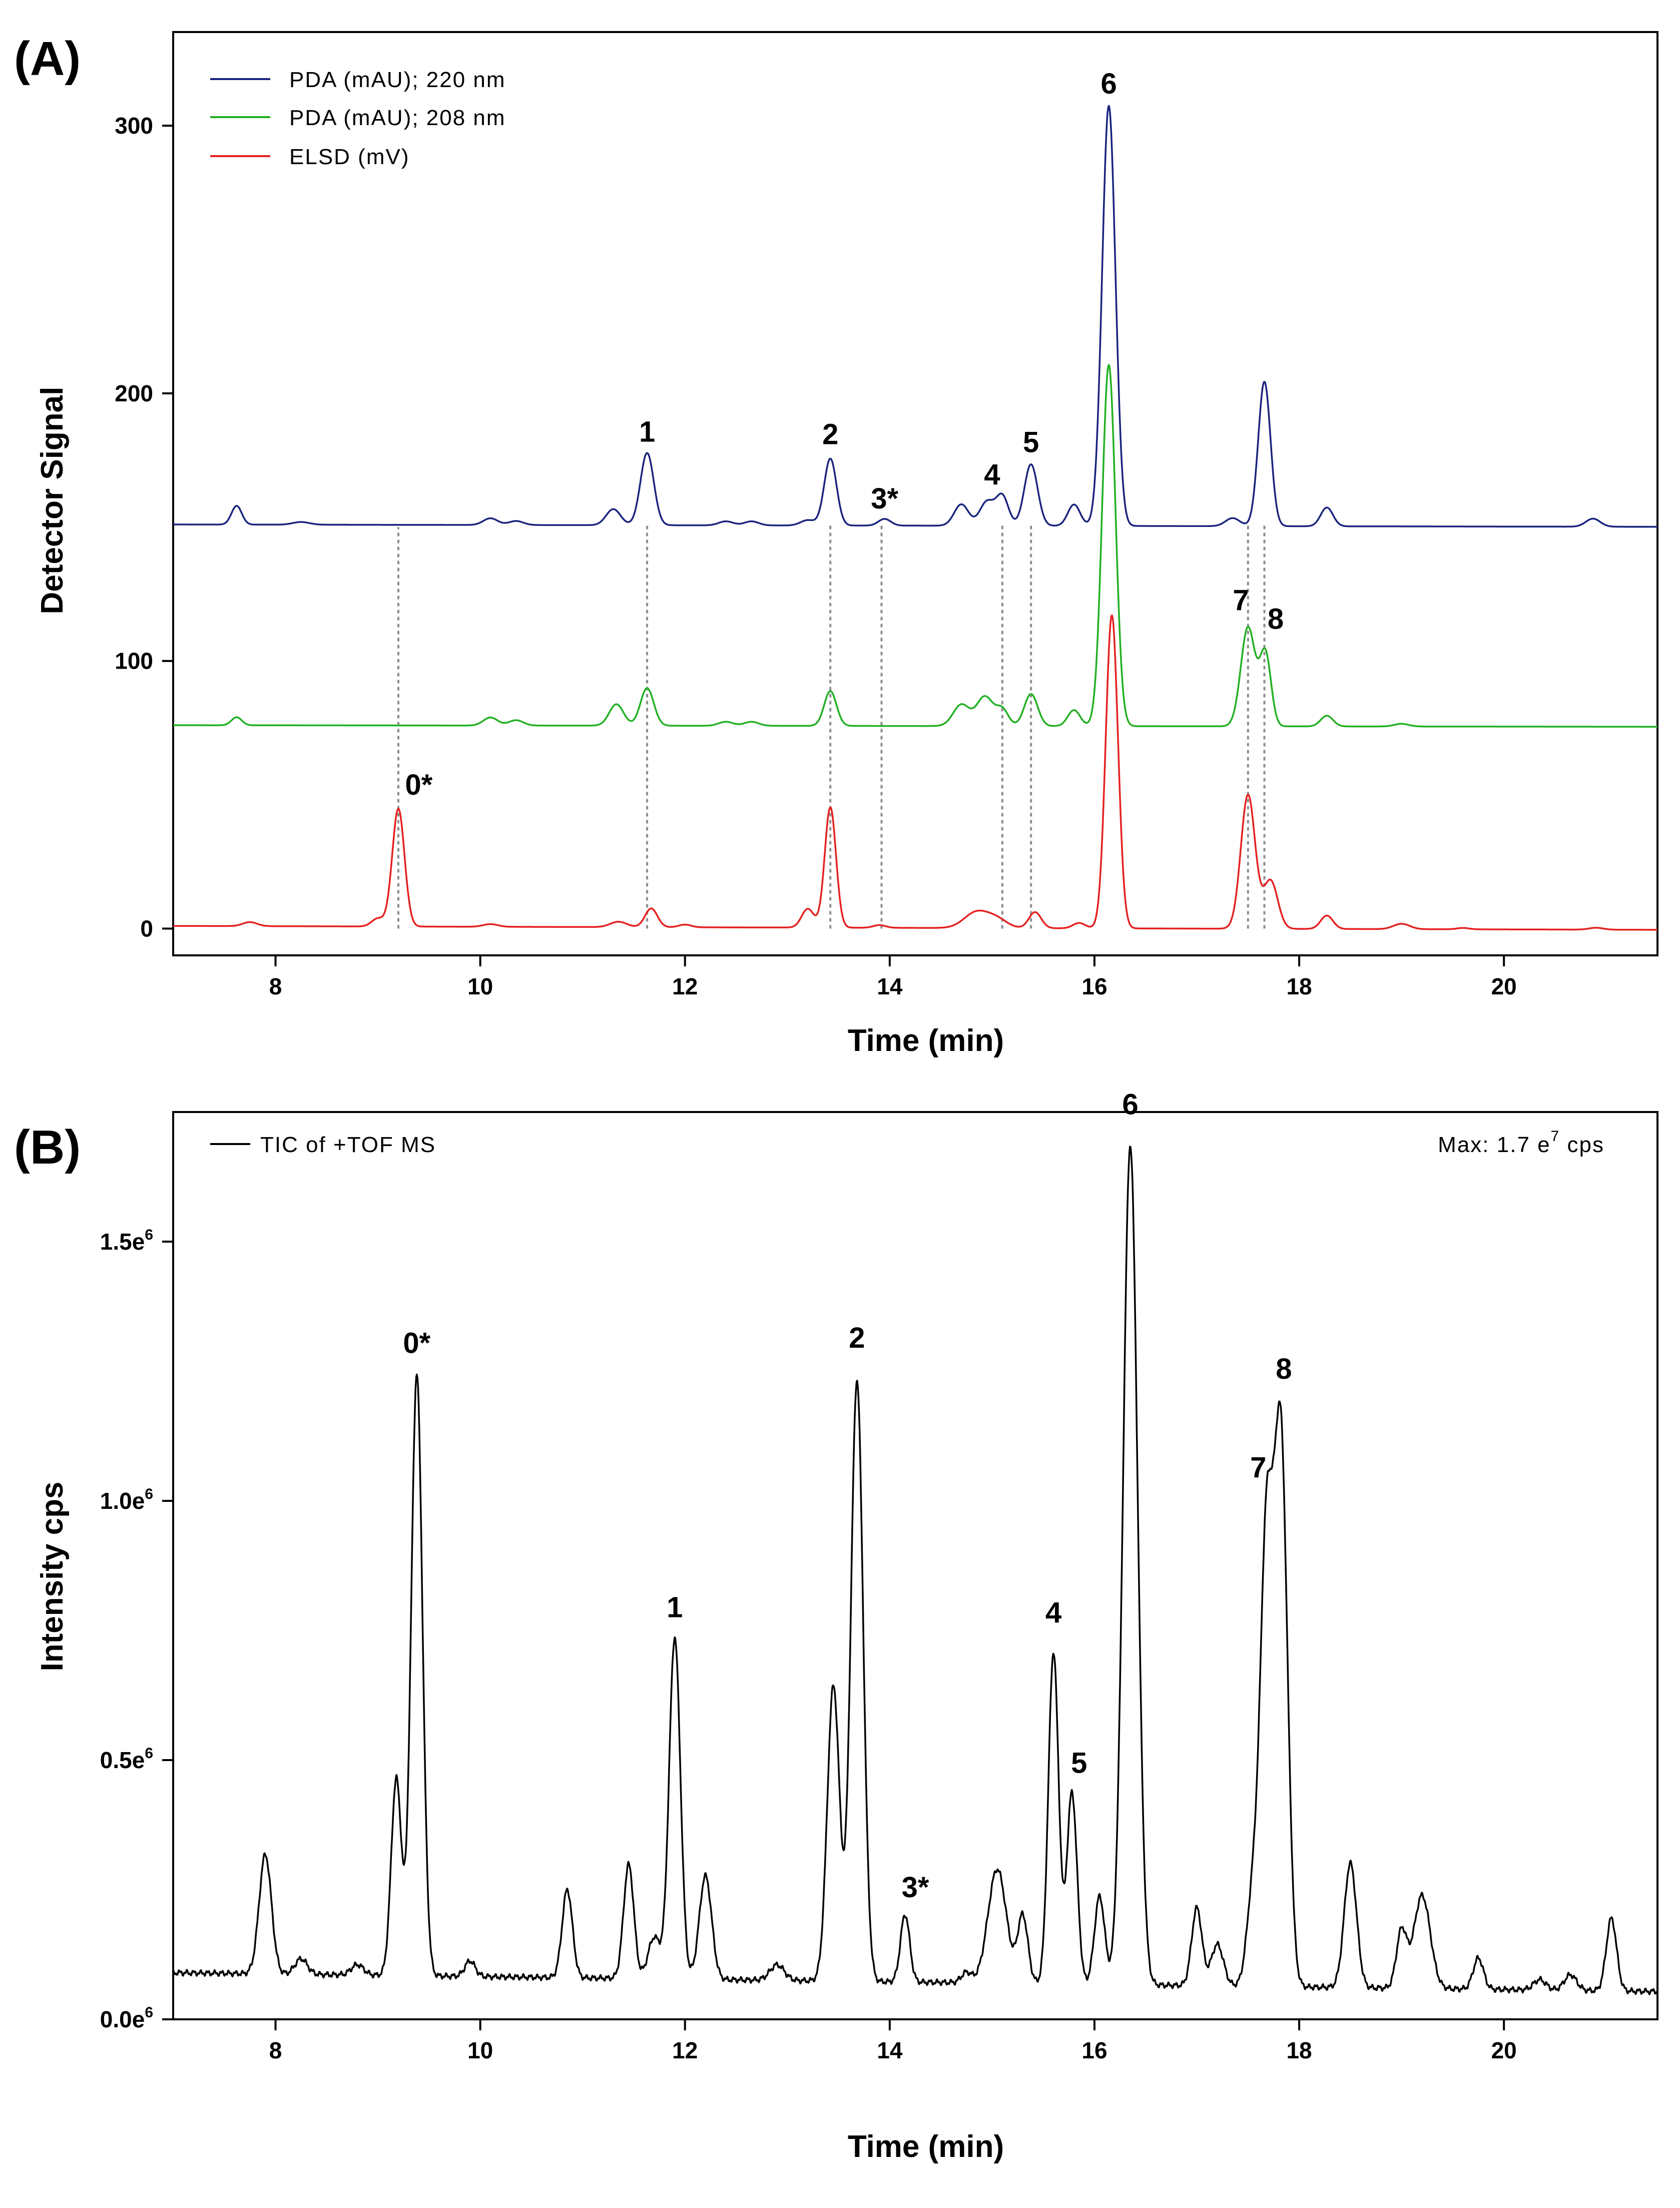  I want to click on max-annotation-suffix: cps, so click(1582, 1145).